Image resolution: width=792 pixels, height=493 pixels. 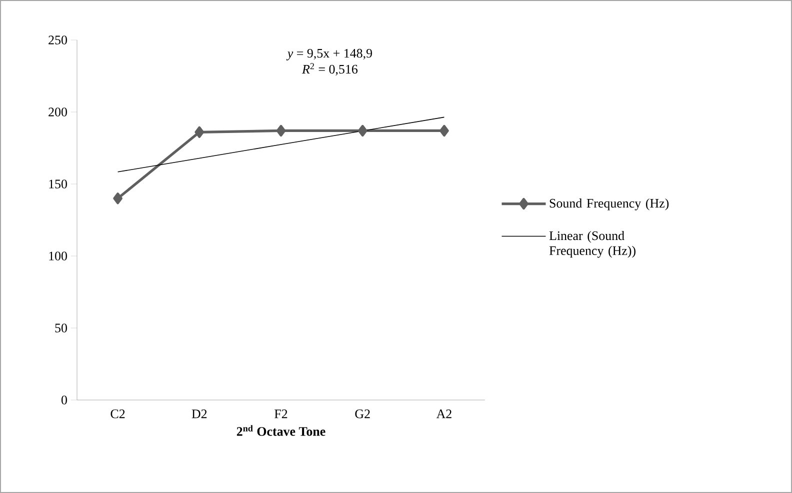 What do you see at coordinates (281, 414) in the screenshot?
I see `x-tick-label: F2` at bounding box center [281, 414].